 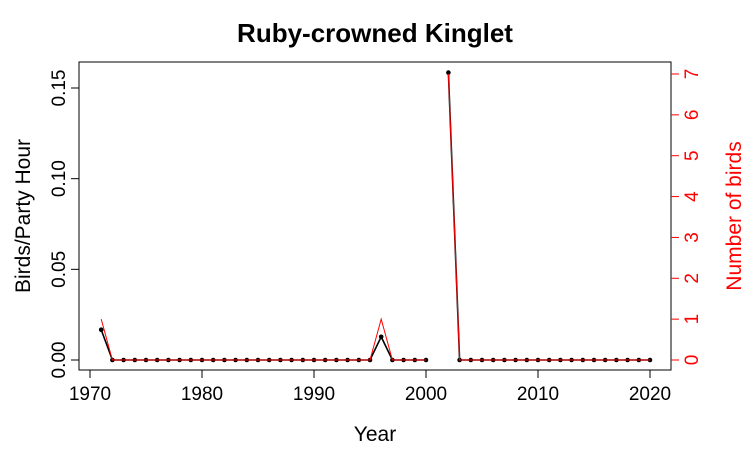 What do you see at coordinates (538, 394) in the screenshot?
I see `x-tick-label: 2010` at bounding box center [538, 394].